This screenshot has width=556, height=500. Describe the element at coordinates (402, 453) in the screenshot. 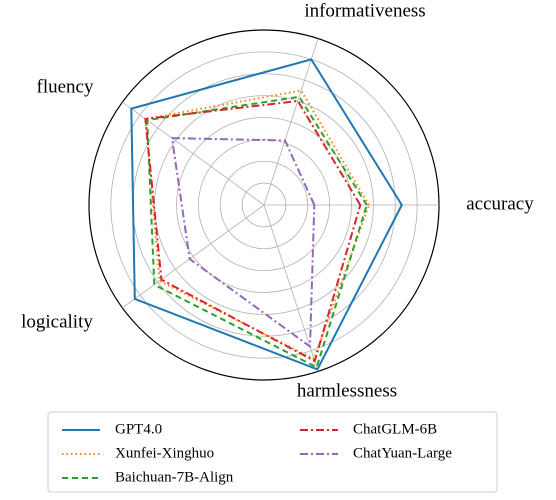

I see `legend-label: ChatYuan-Large` at that location.